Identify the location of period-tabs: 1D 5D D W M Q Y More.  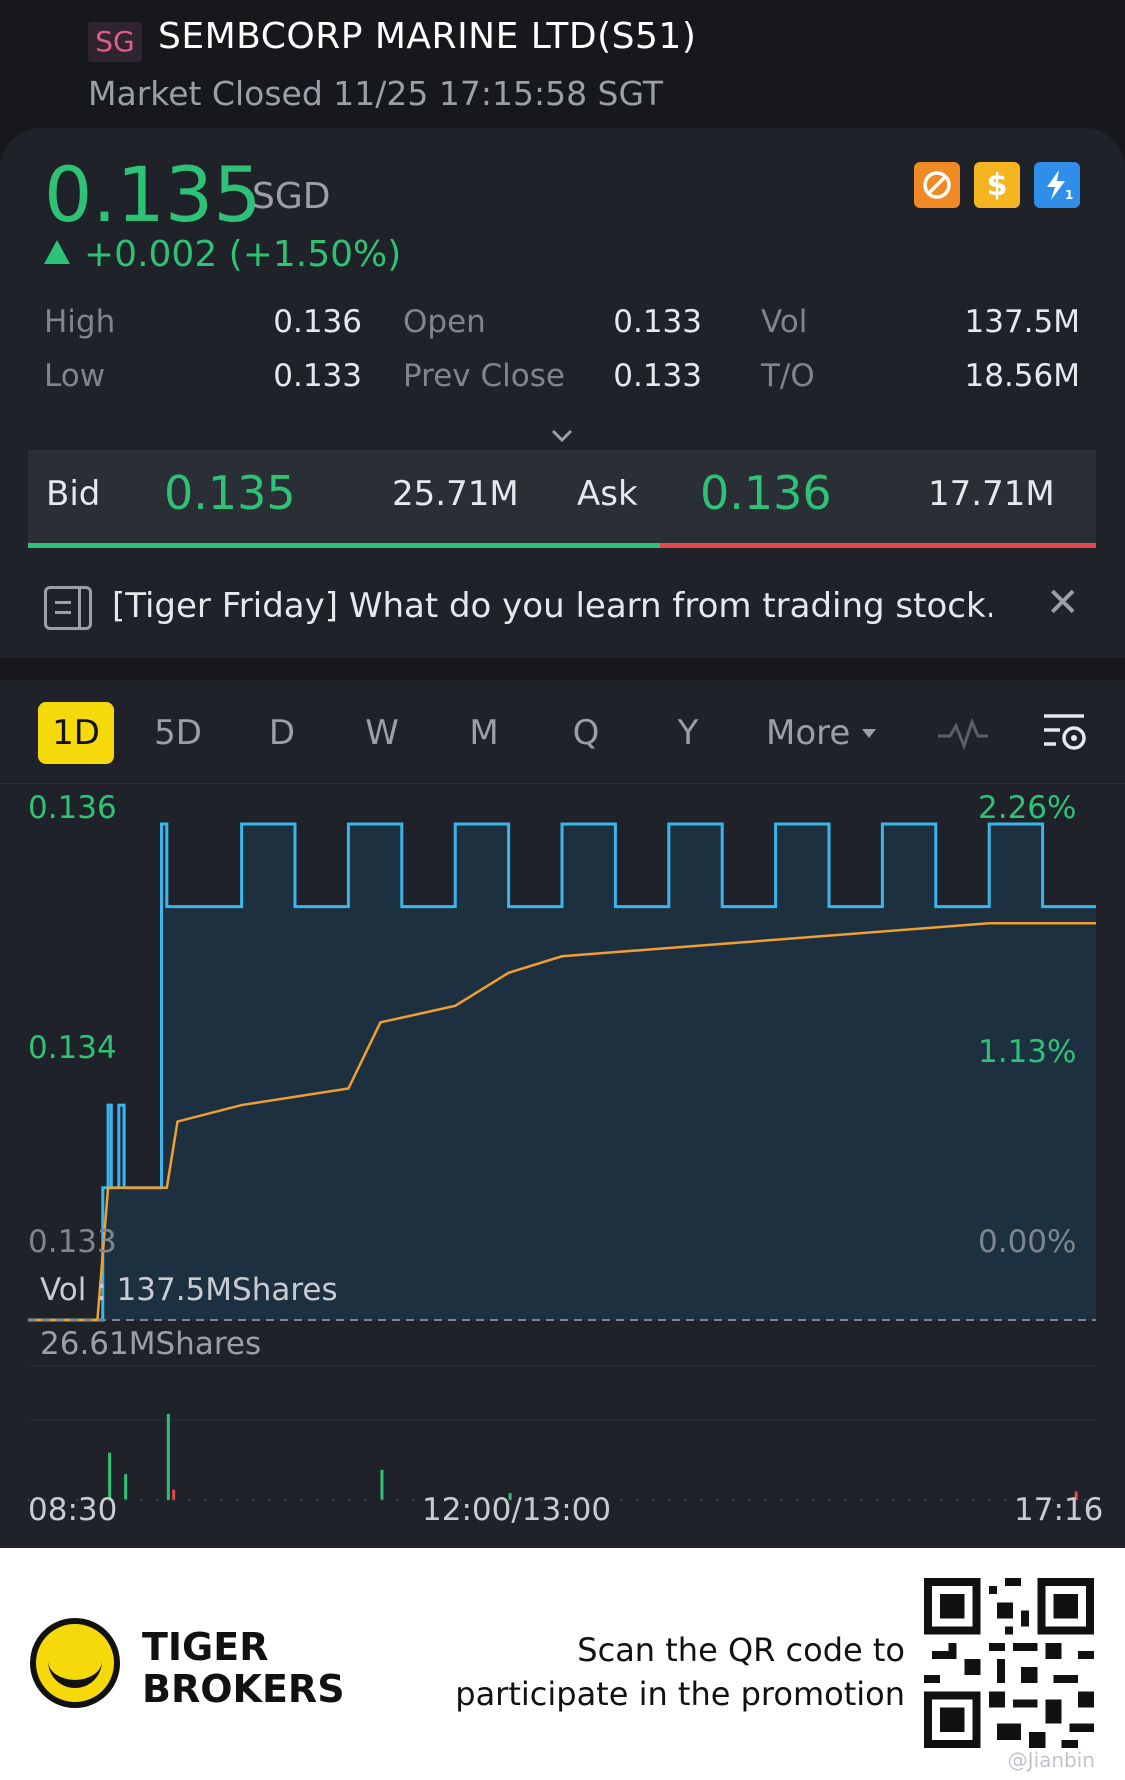
(562, 732).